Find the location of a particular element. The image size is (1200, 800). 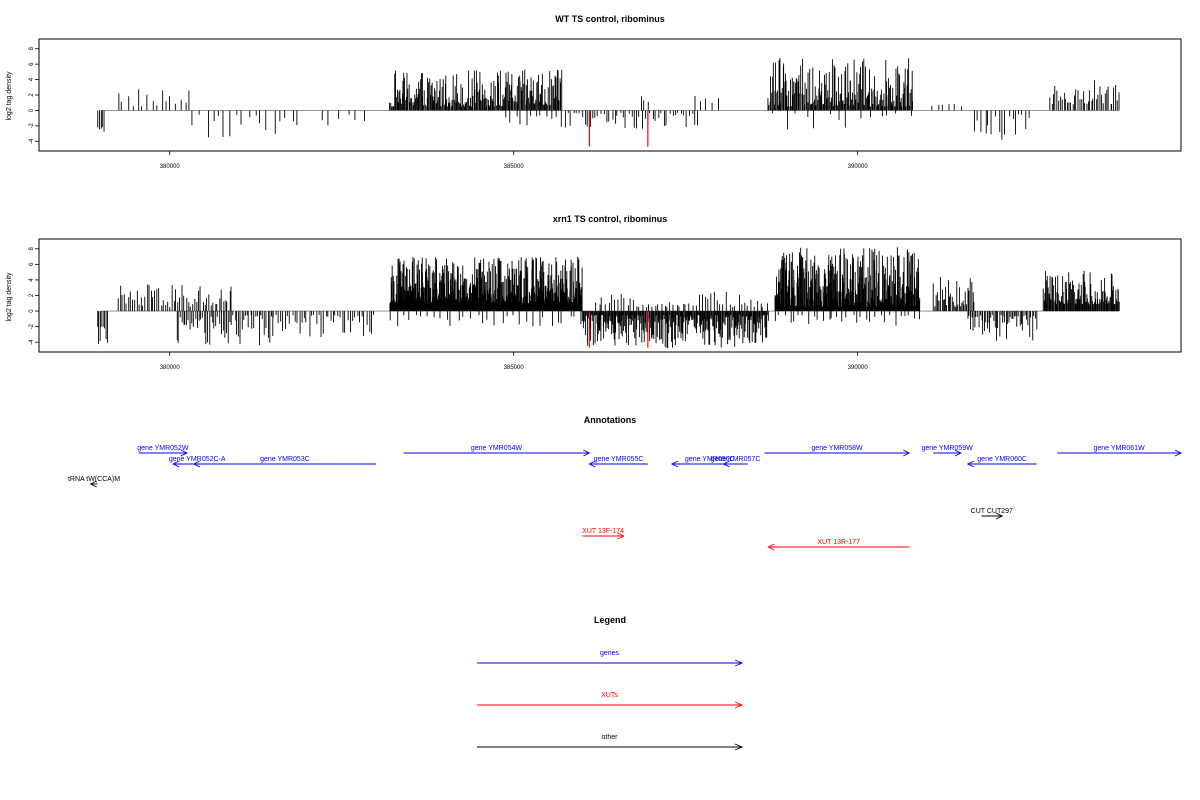

other-feature-label: CUT CUT297 is located at coordinates (992, 511).